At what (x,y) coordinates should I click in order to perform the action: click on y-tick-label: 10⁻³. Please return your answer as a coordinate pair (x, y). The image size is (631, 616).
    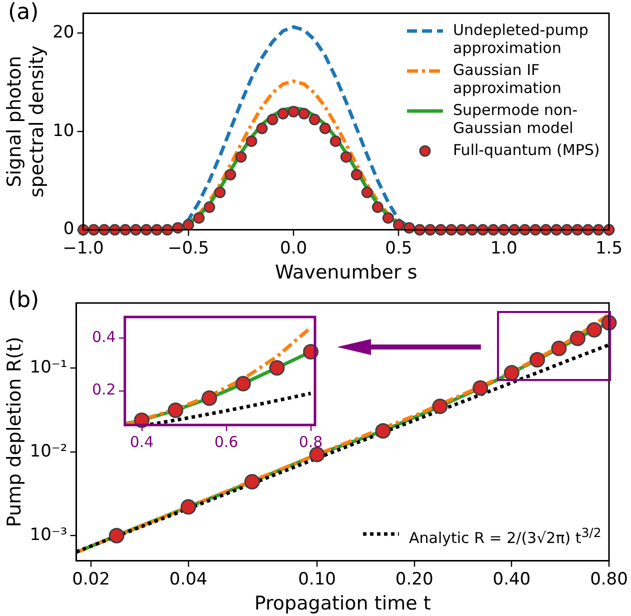
    Looking at the image, I should click on (49, 535).